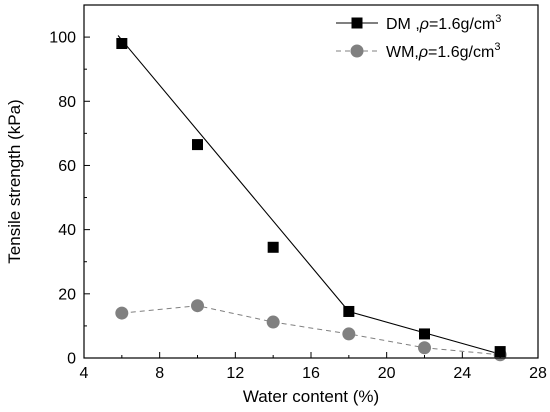  Describe the element at coordinates (84, 373) in the screenshot. I see `x-tick-label: 4` at that location.